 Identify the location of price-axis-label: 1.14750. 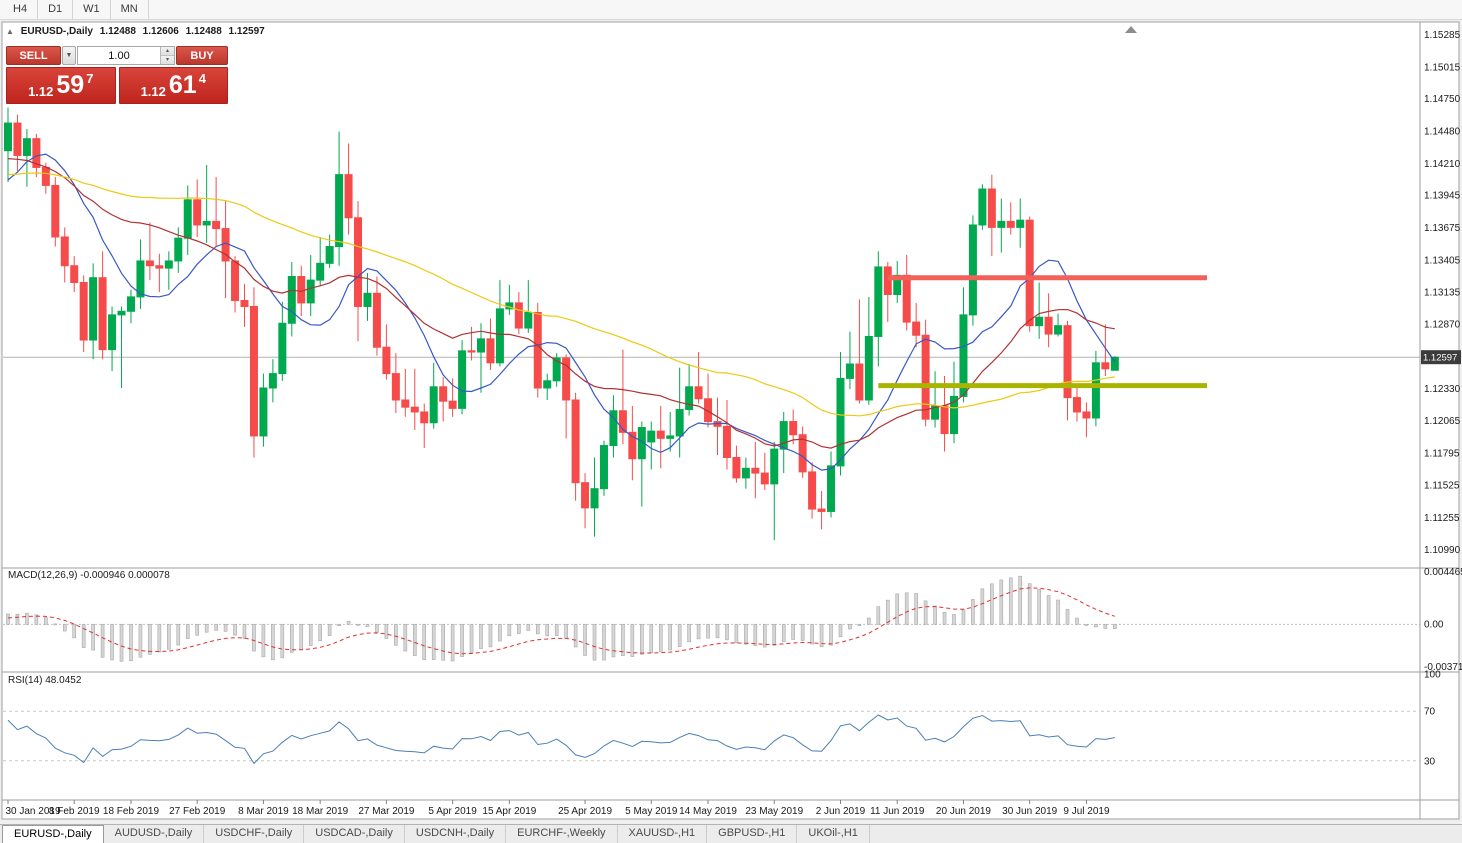
(1442, 99).